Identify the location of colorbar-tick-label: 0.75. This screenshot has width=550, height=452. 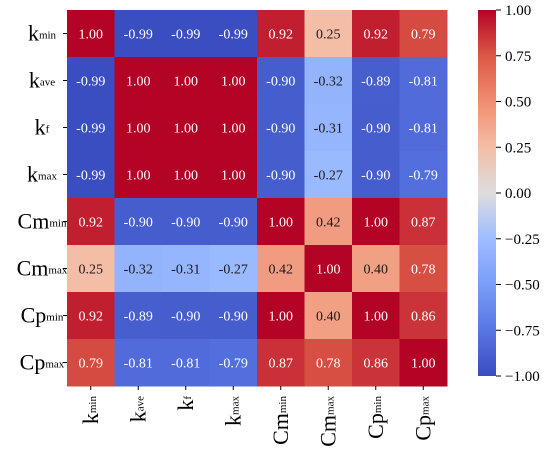
(518, 57).